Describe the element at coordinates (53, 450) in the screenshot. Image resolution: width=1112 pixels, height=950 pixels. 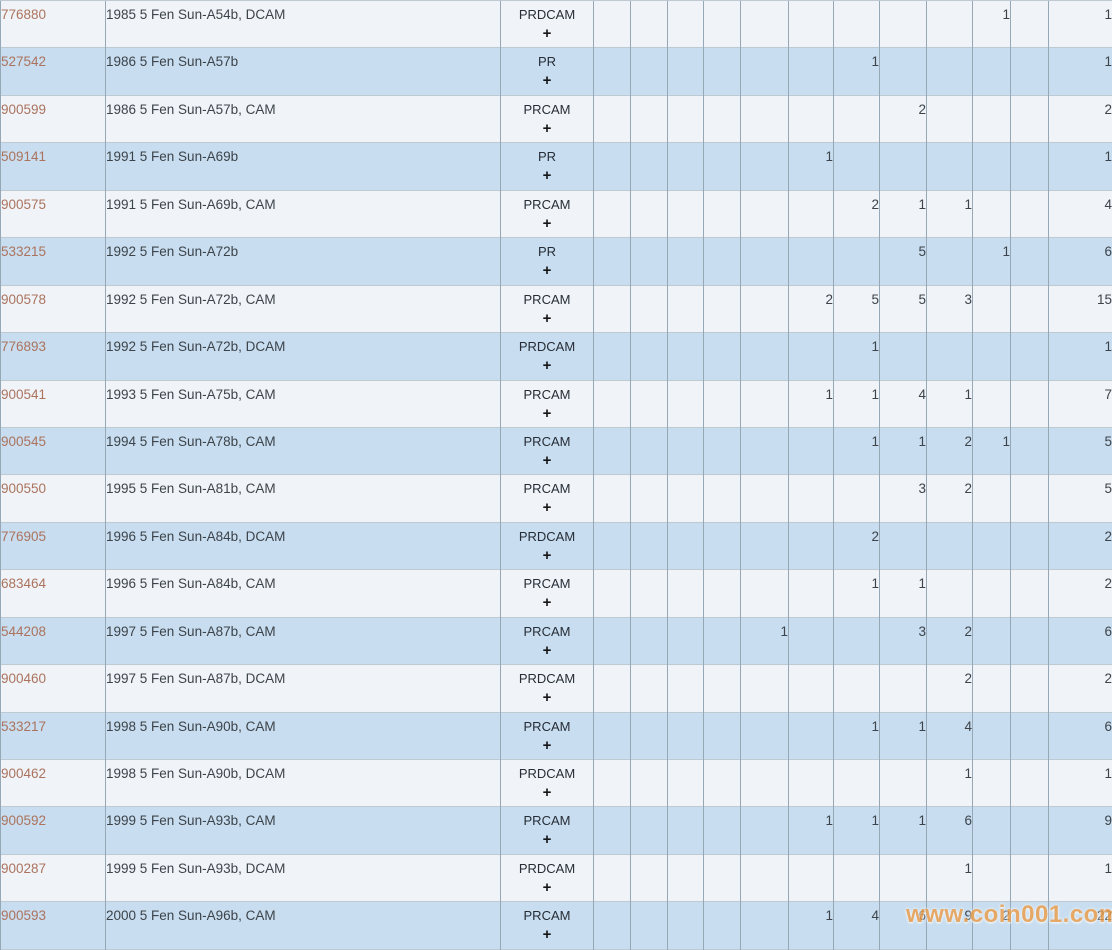
I see `coin-id-cell: 900545` at that location.